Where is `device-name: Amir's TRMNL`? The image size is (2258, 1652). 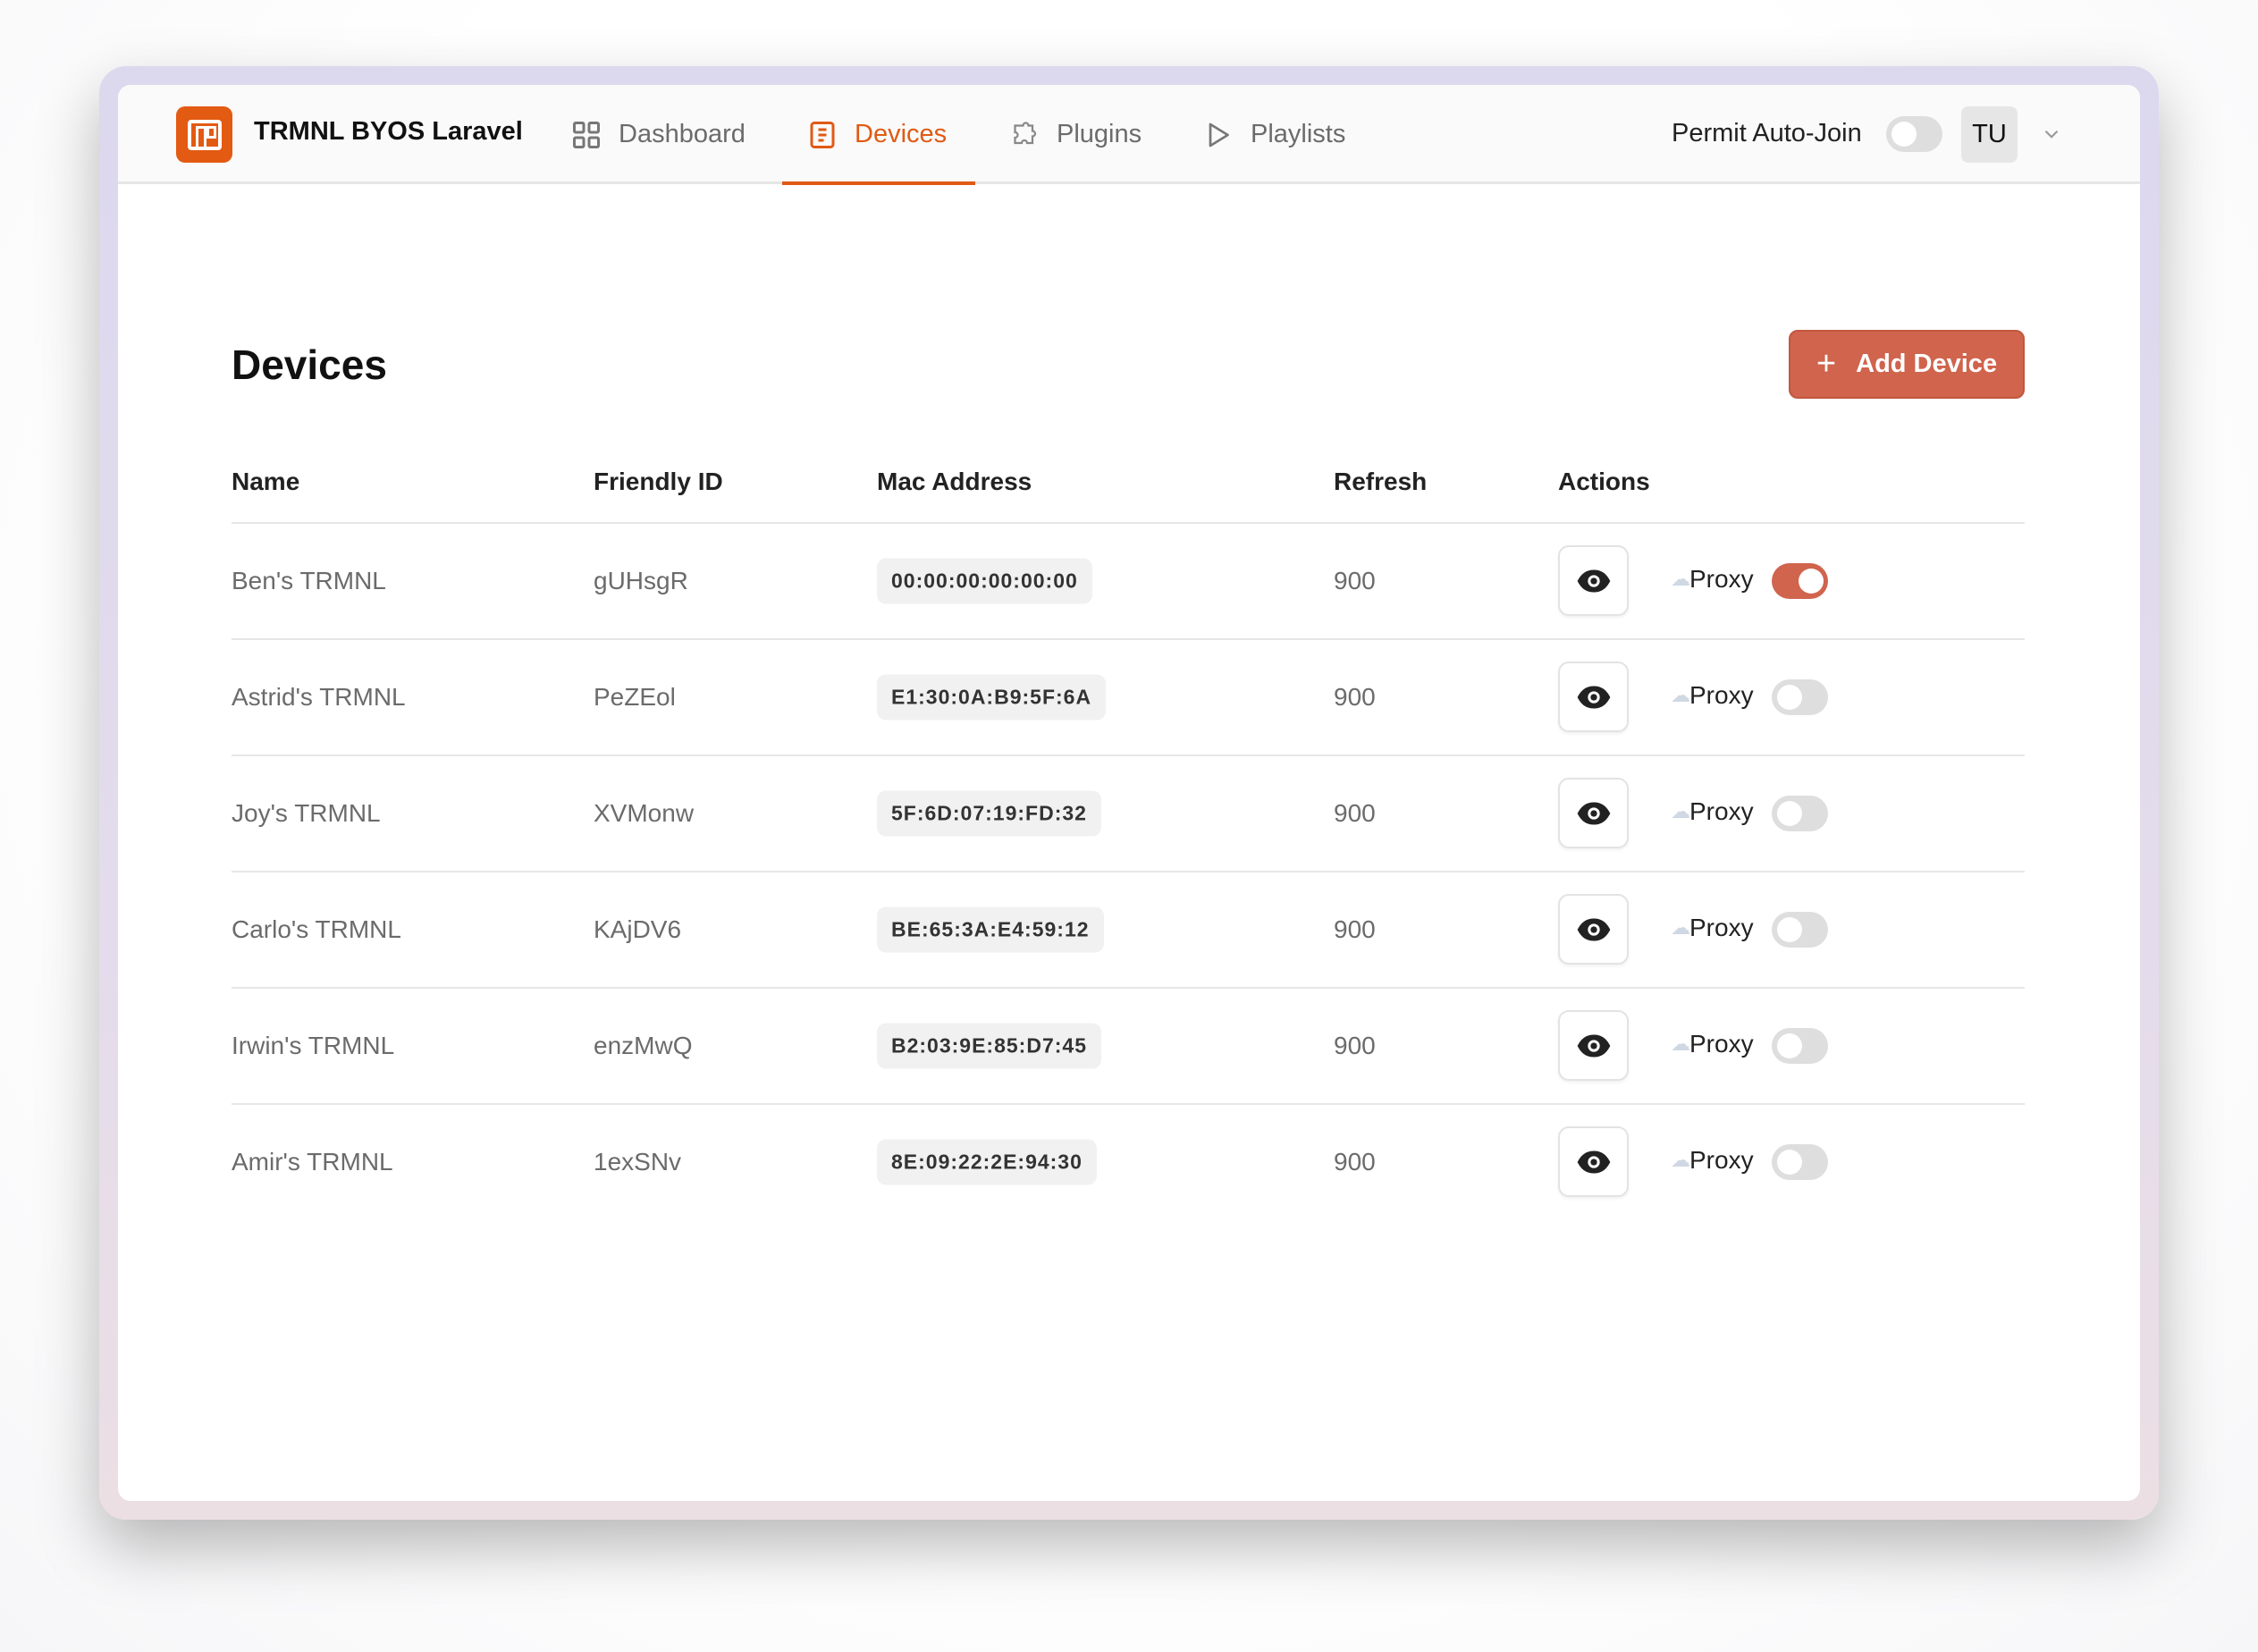
device-name: Amir's TRMNL is located at coordinates (312, 1162).